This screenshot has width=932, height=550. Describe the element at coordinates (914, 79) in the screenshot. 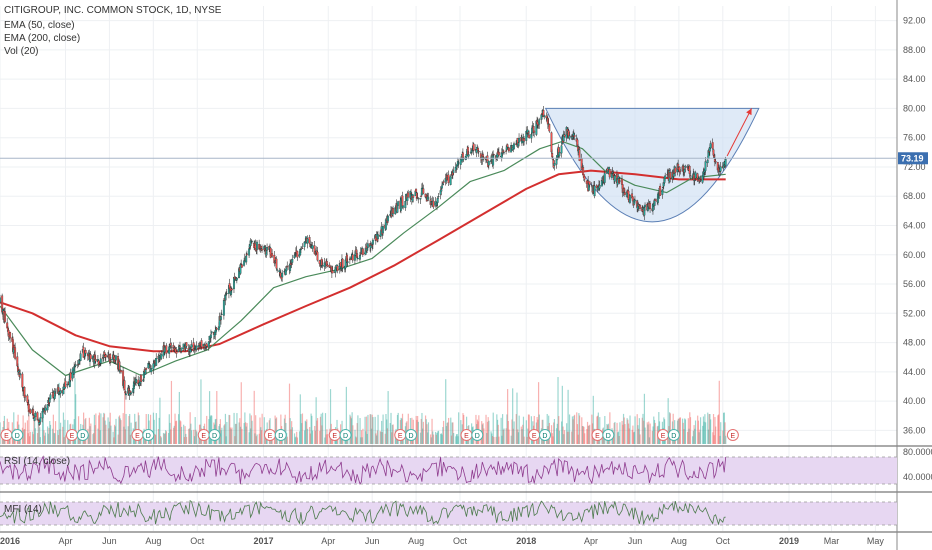

I see `price-tick-label: 84.00` at that location.